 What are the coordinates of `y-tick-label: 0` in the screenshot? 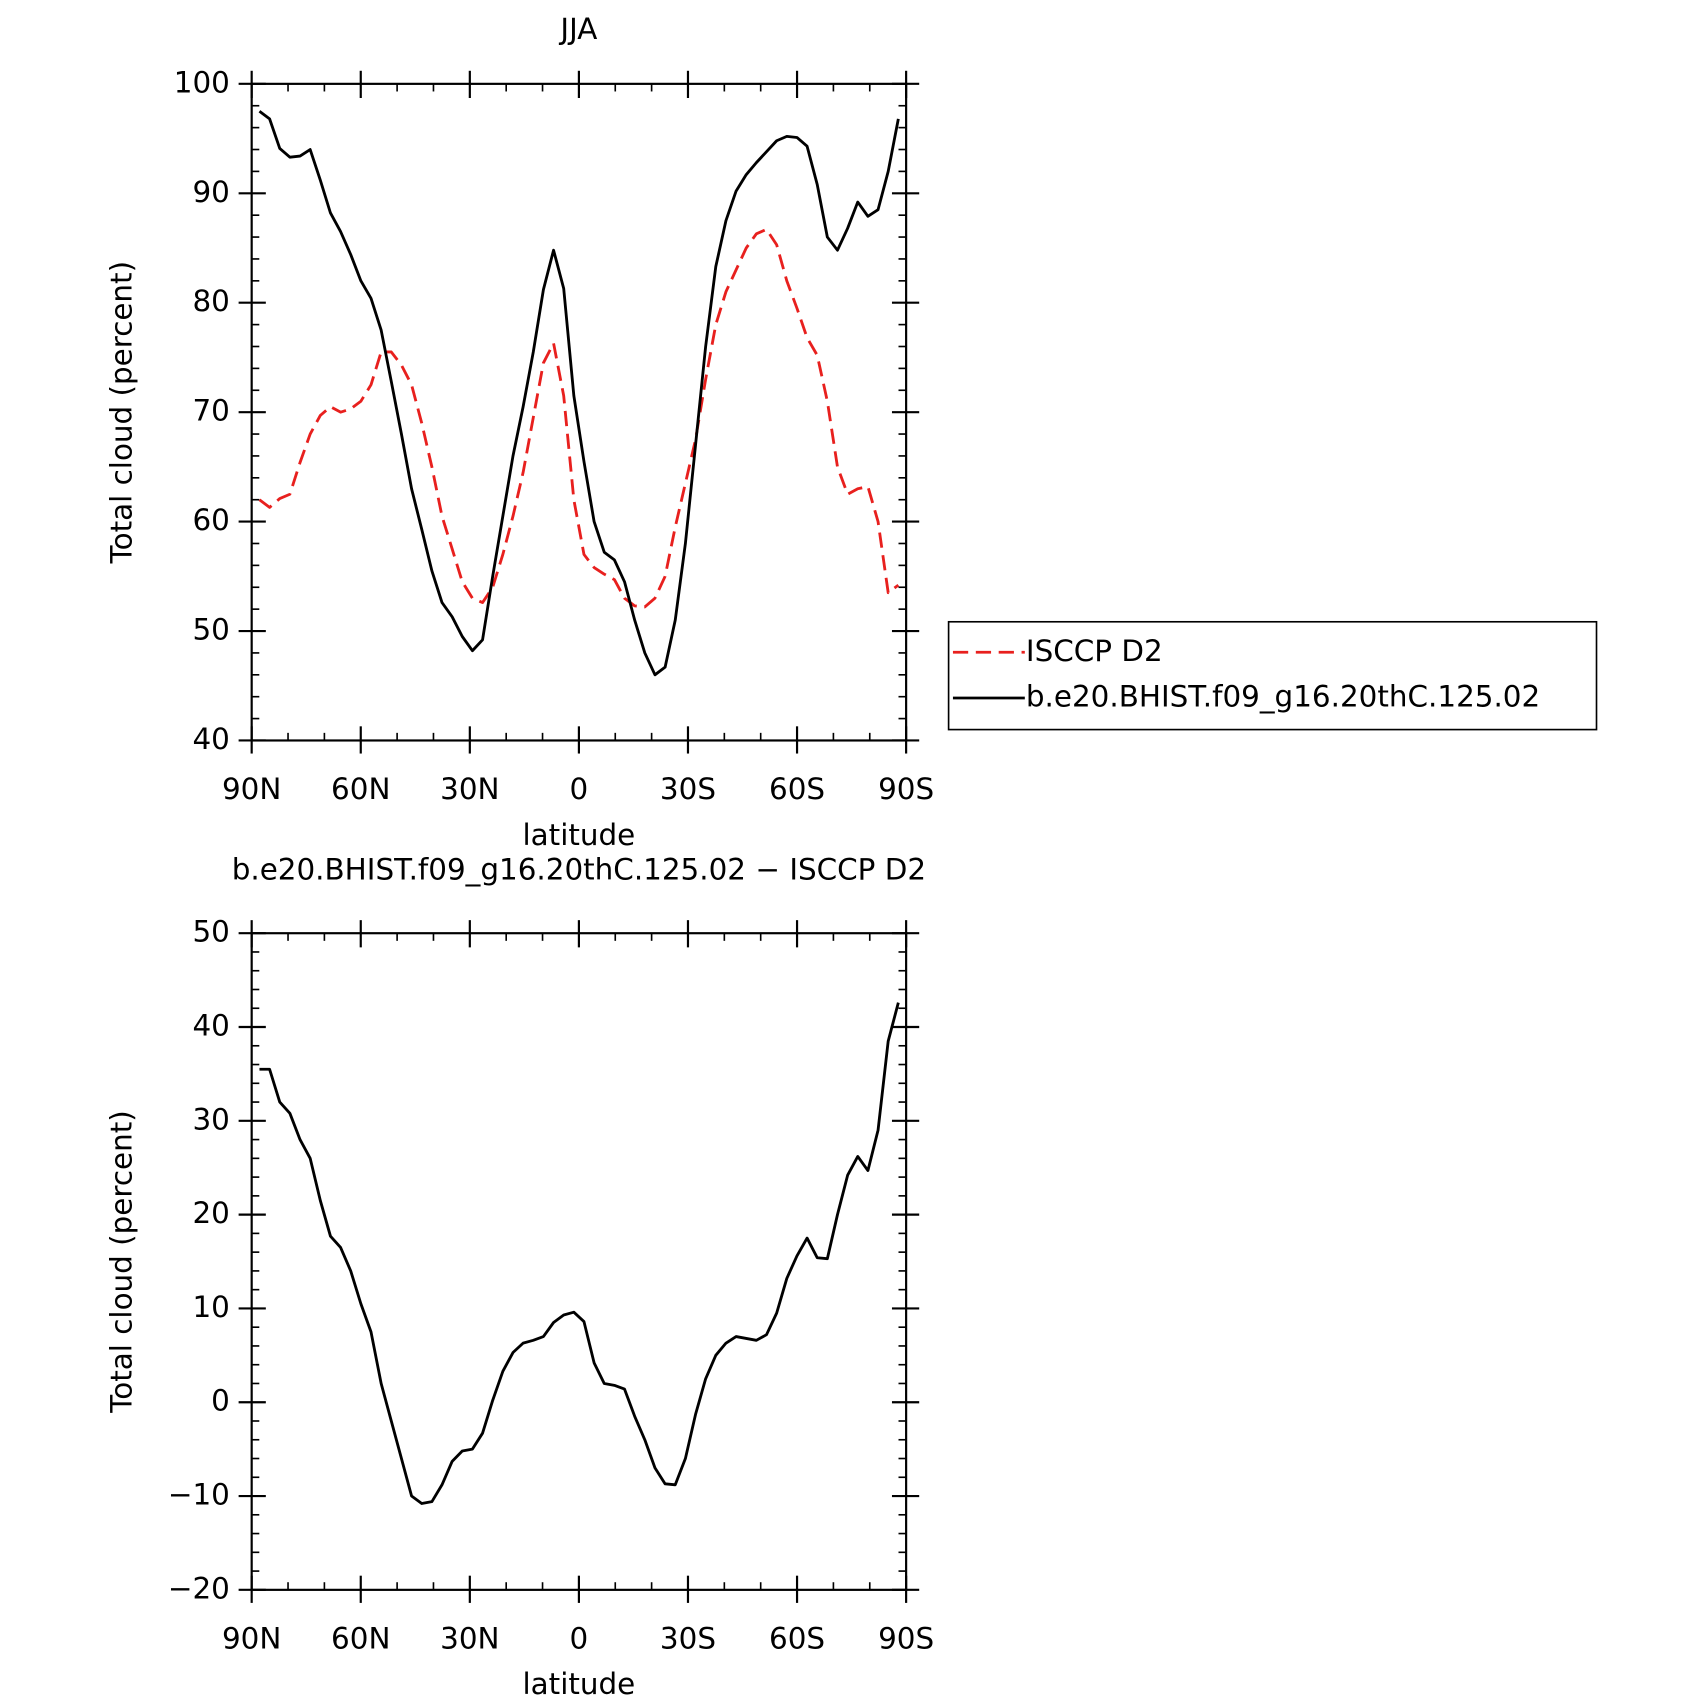 It's located at (220, 1401).